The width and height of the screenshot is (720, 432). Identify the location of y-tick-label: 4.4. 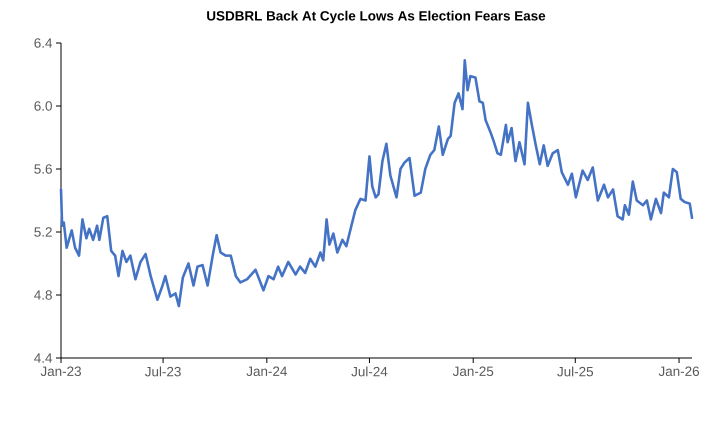
(43, 358).